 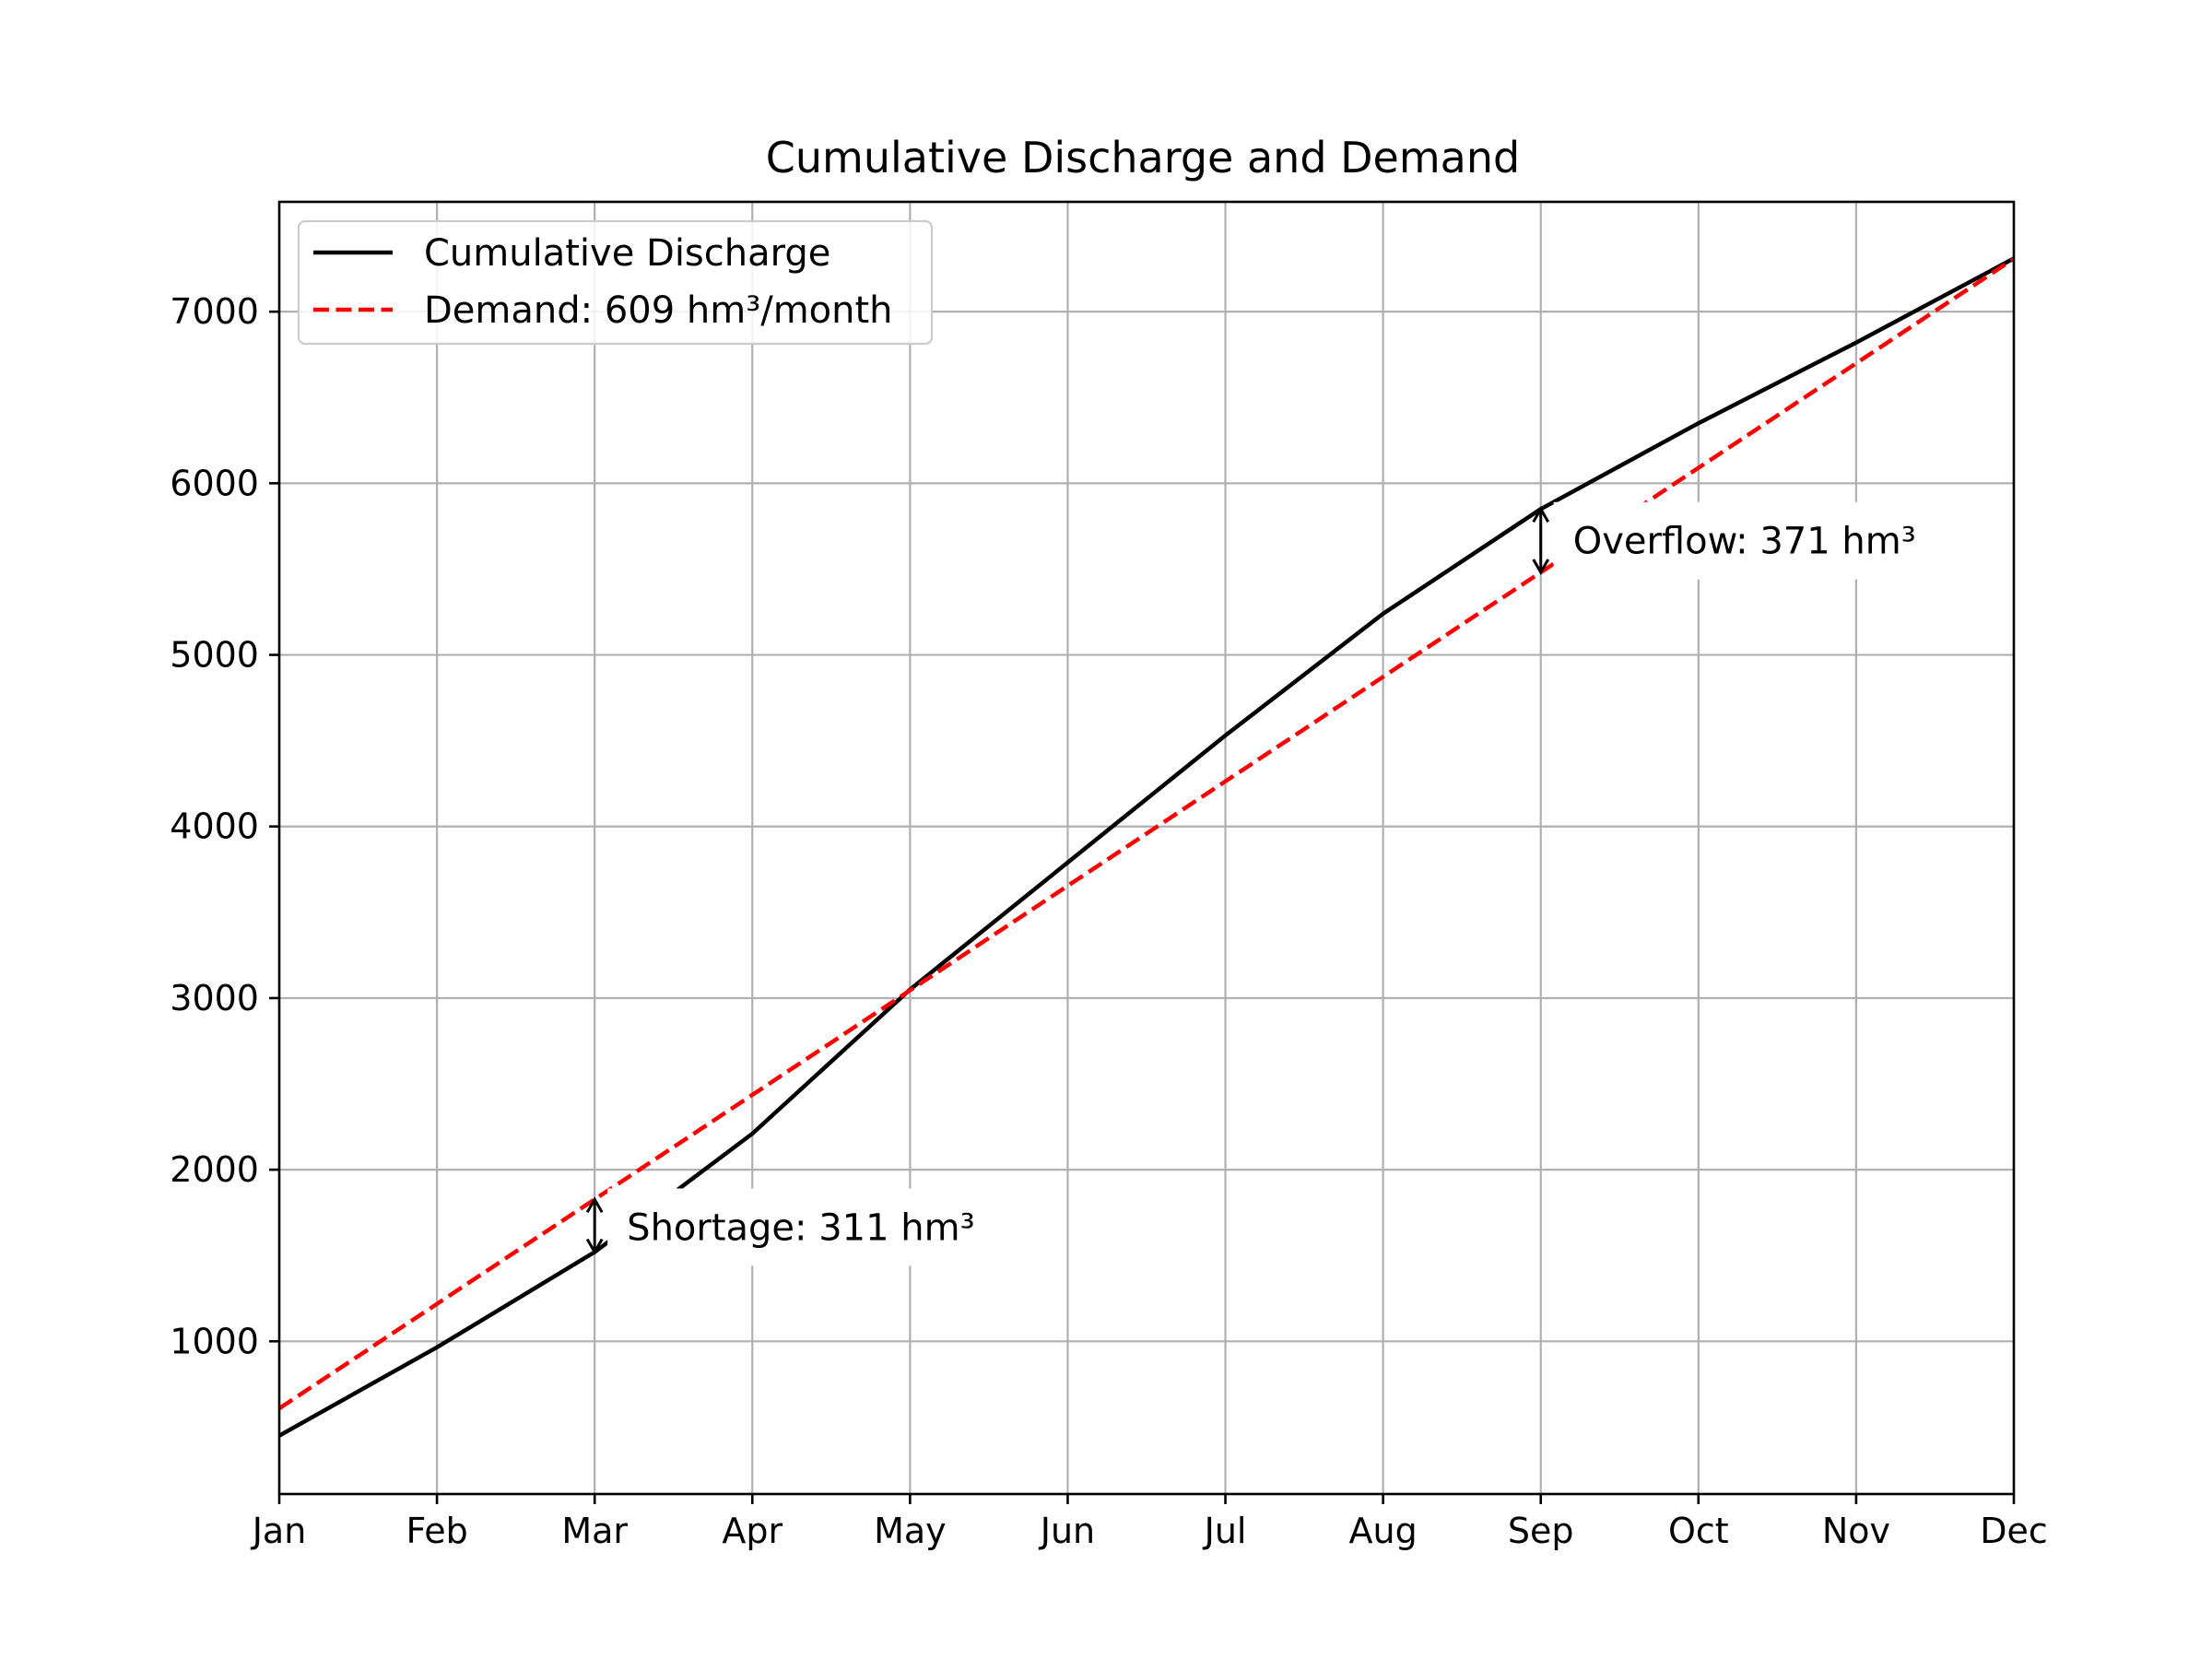 I want to click on x-tick-label-dec: Dec, so click(x=2014, y=1531).